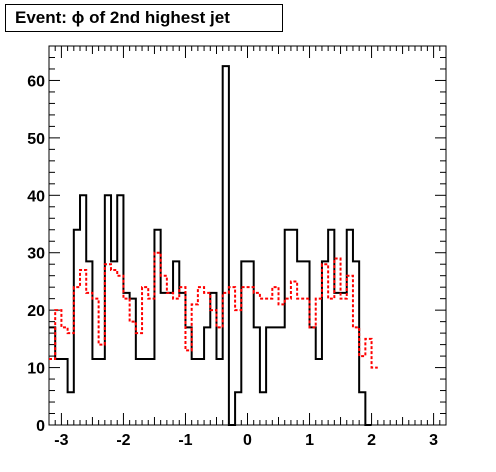  What do you see at coordinates (36, 254) in the screenshot?
I see `y-tick-label: 30` at bounding box center [36, 254].